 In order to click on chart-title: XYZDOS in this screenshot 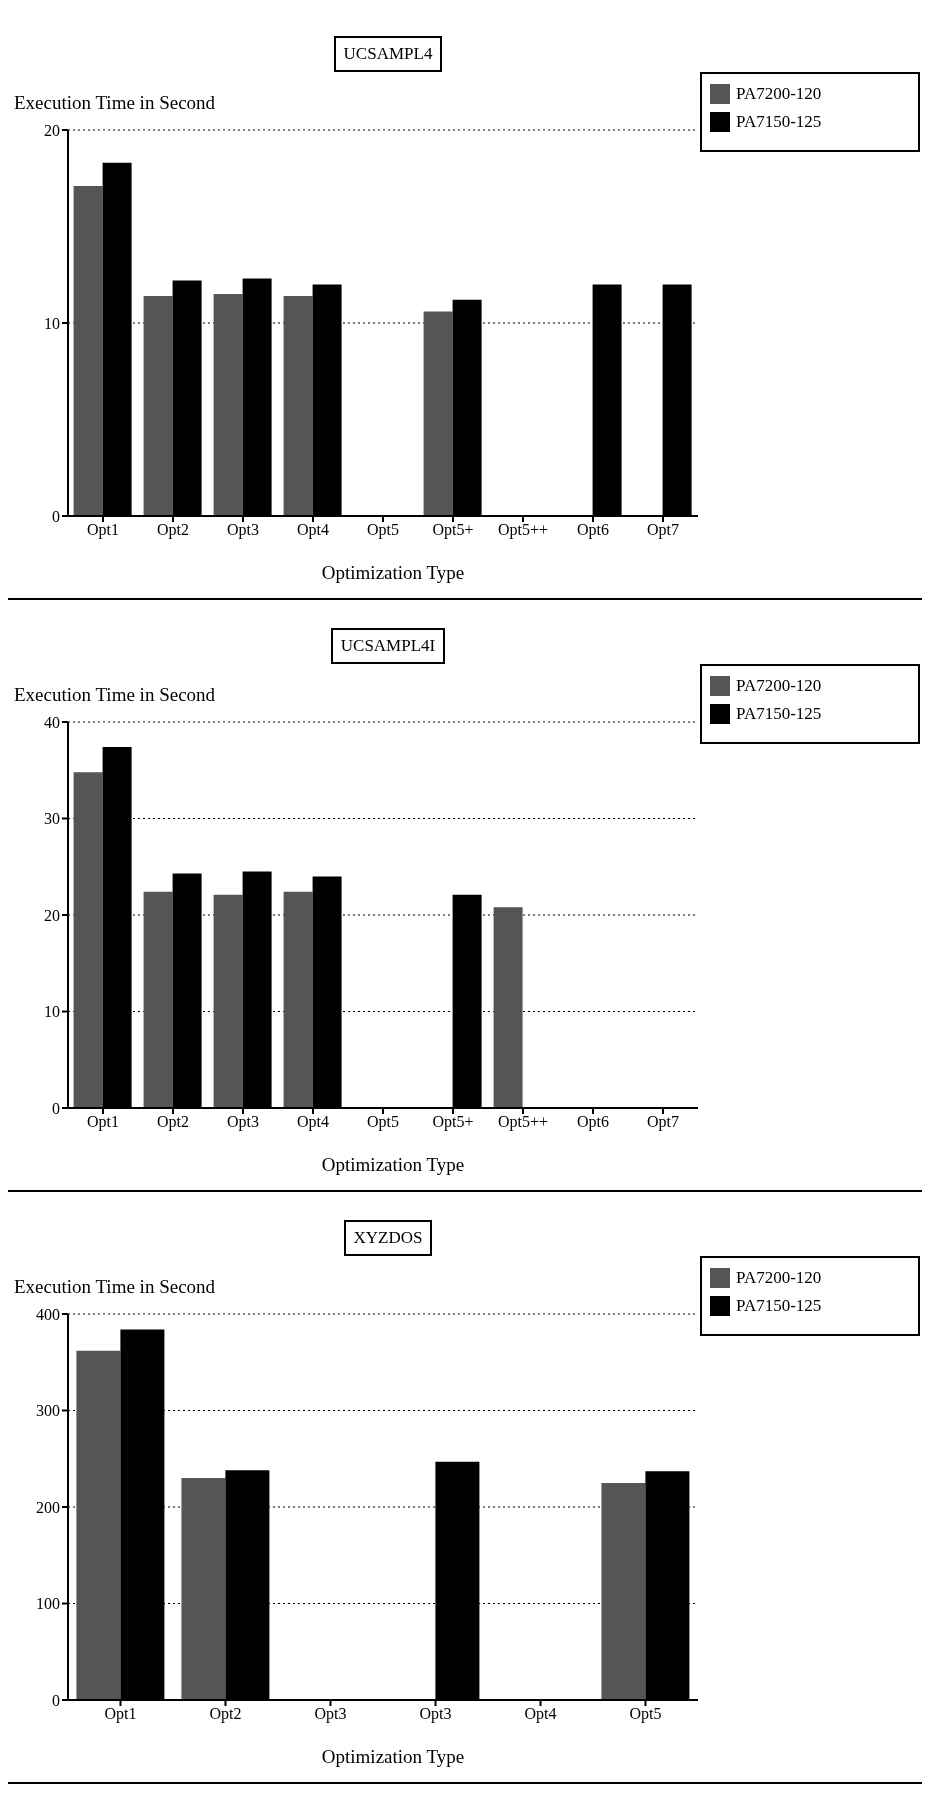, I will do `click(388, 1238)`.